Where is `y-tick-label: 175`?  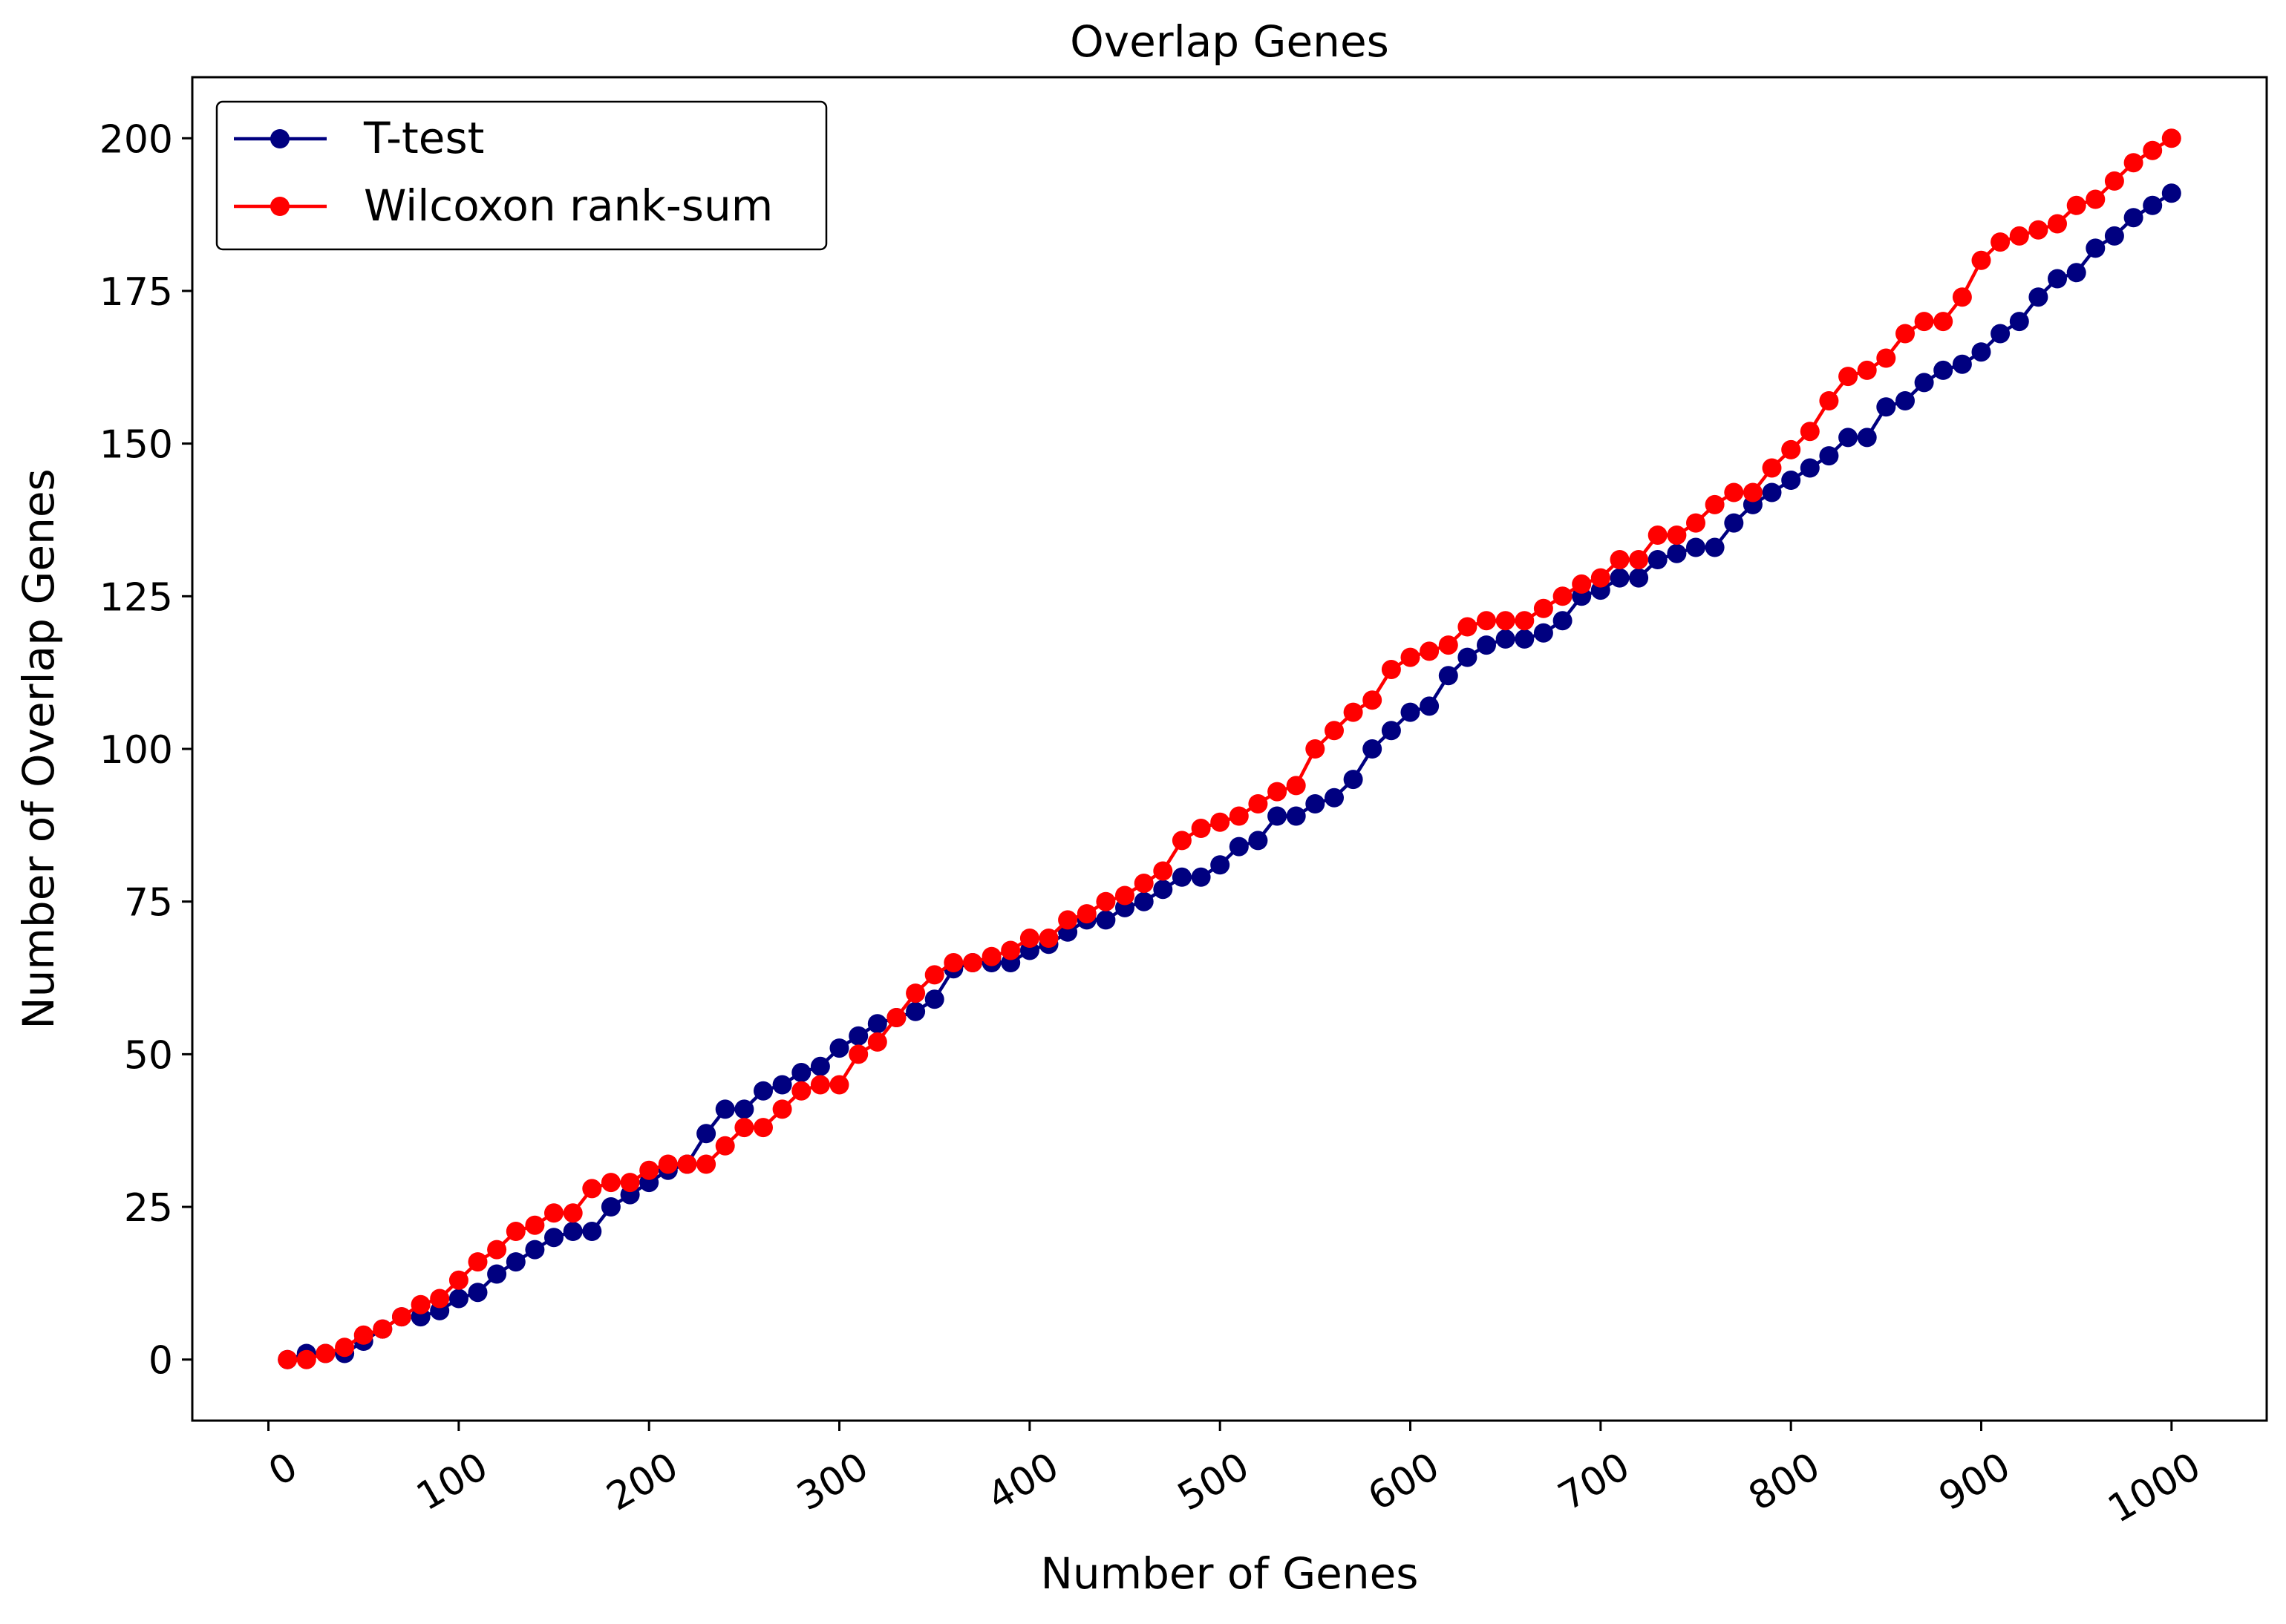
y-tick-label: 175 is located at coordinates (136, 292).